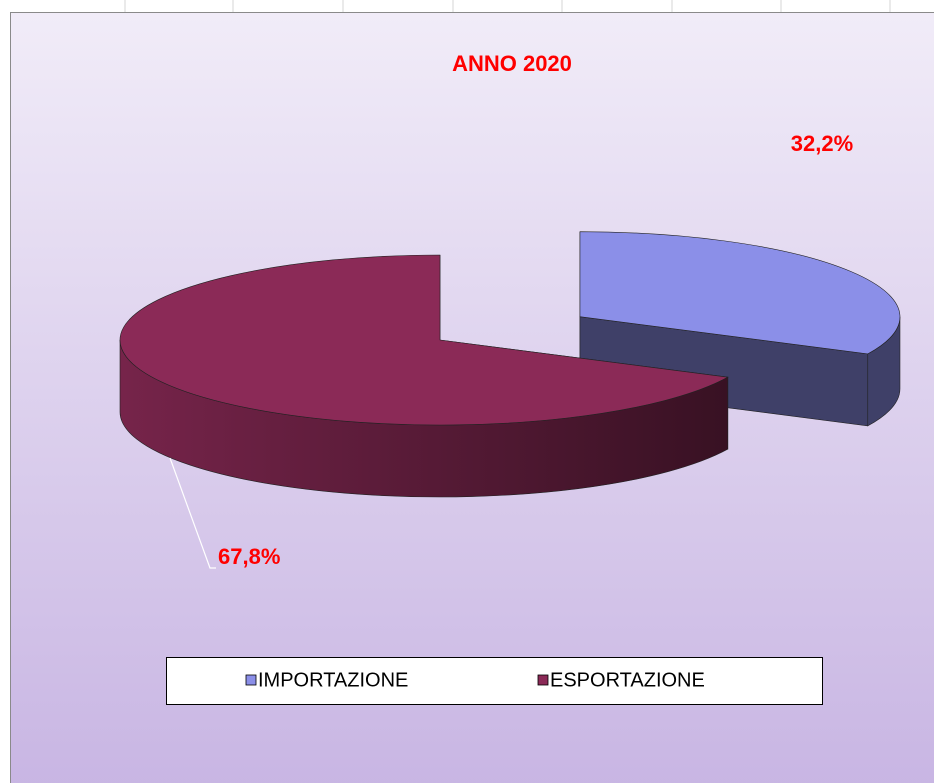  I want to click on legend-label: IMPORTAZIONE, so click(333, 680).